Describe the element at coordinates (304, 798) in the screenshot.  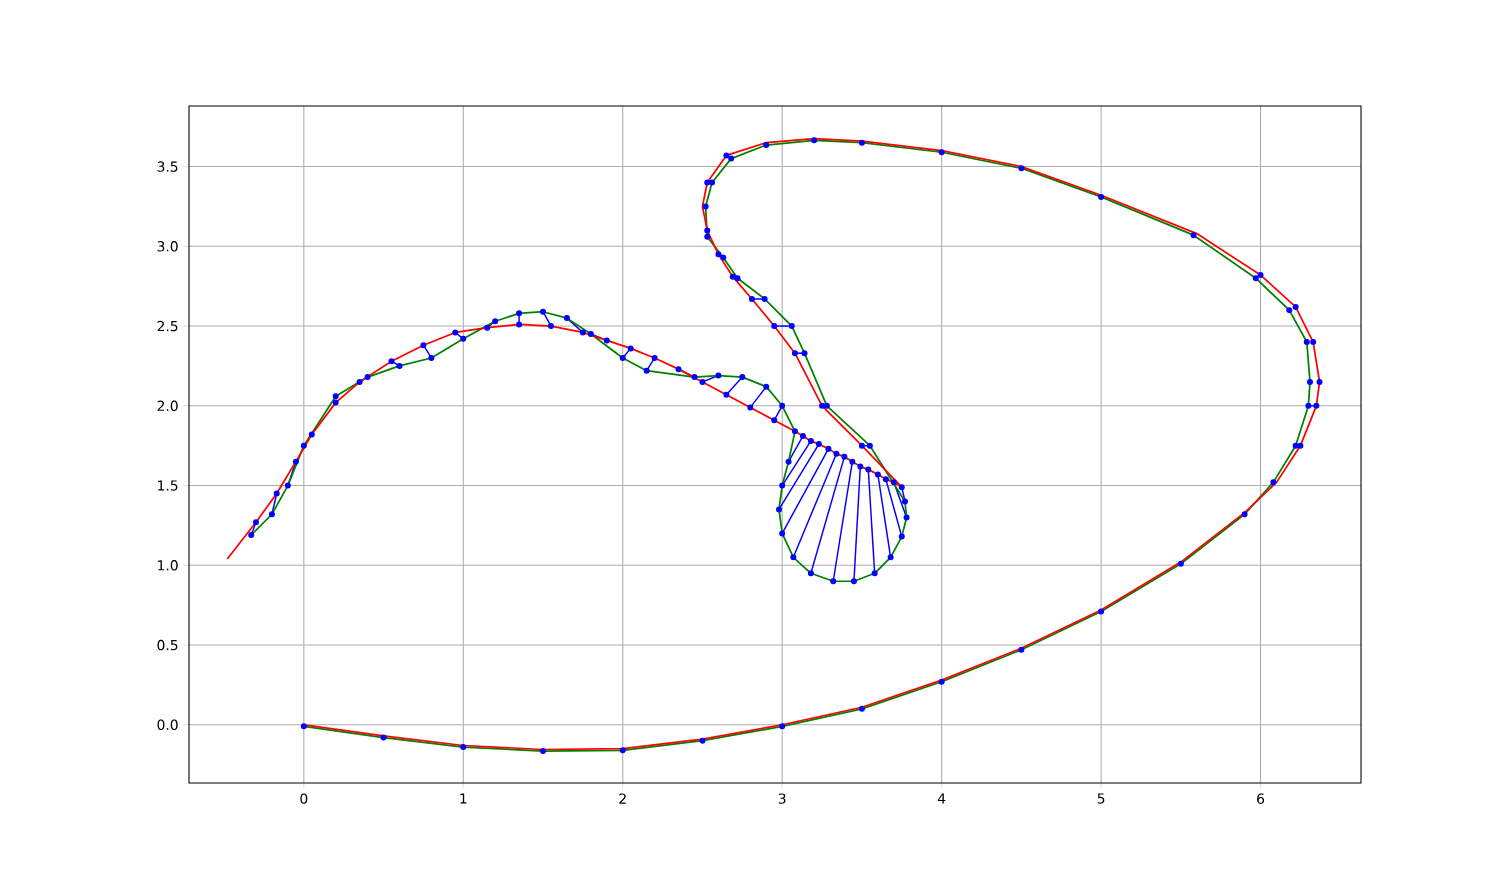
I see `x-tick-label: 0` at that location.